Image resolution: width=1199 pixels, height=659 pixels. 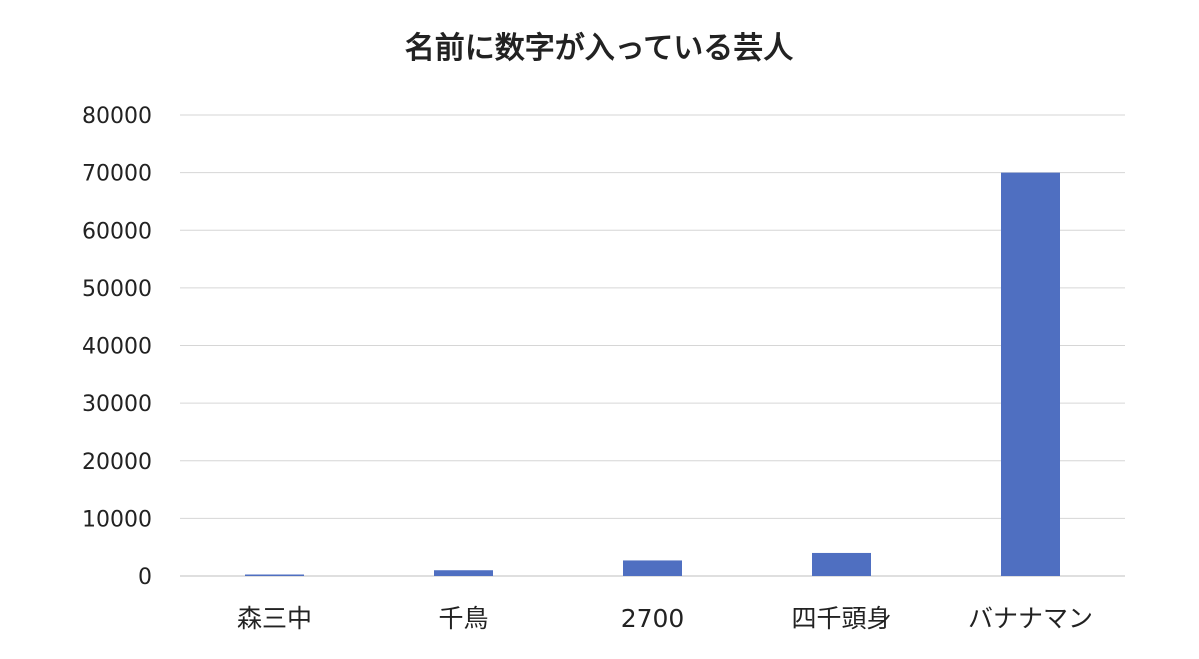 I want to click on y-tick-label: 20000, so click(x=117, y=462).